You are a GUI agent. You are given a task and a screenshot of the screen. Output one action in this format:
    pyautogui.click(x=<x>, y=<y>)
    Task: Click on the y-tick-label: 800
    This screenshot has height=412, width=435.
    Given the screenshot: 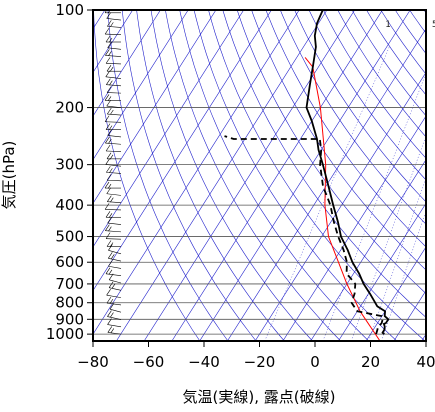 What is the action you would take?
    pyautogui.click(x=69, y=303)
    